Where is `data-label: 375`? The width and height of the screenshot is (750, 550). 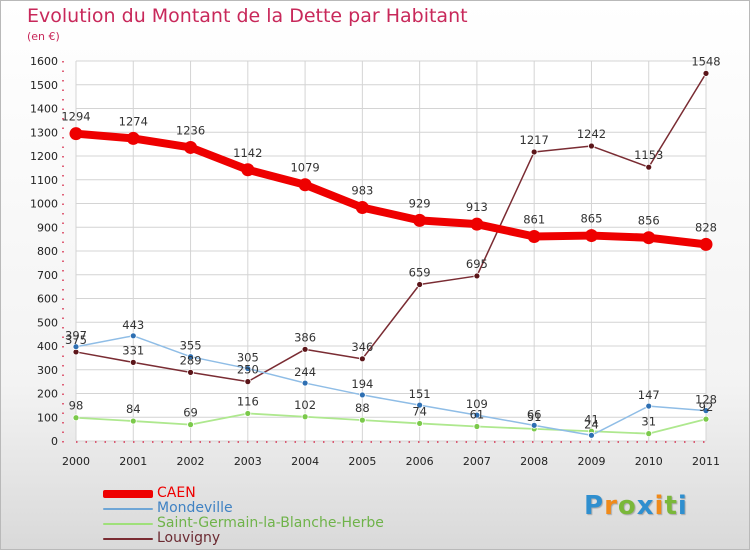 data-label: 375 is located at coordinates (76, 340).